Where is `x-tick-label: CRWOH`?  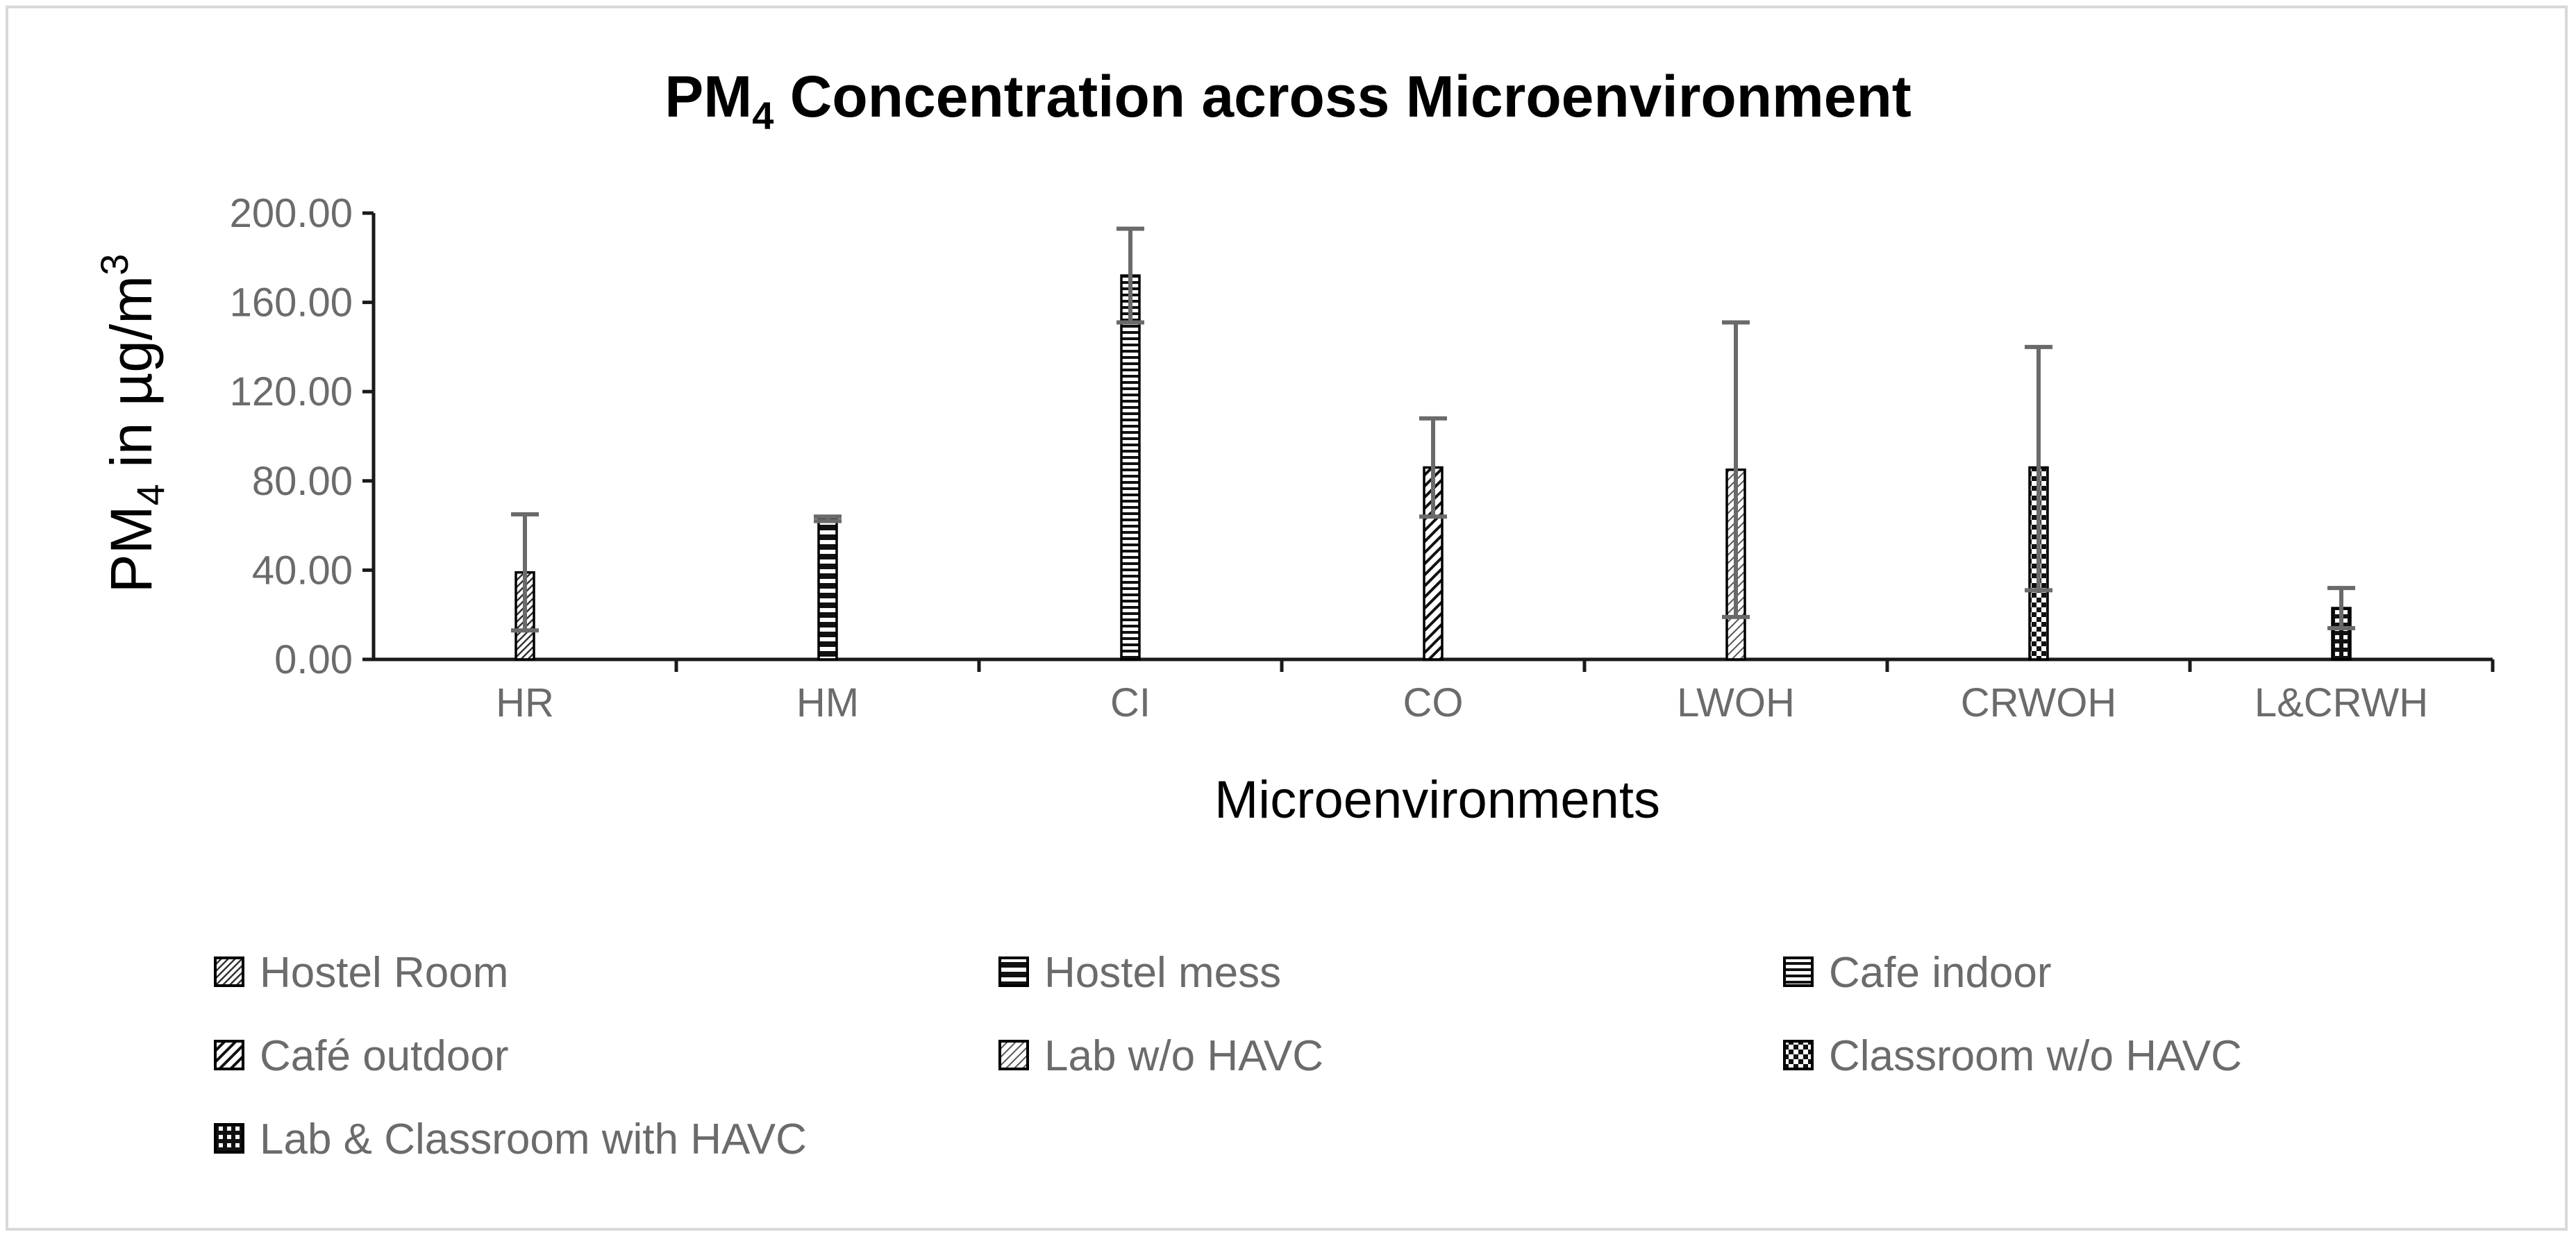 x-tick-label: CRWOH is located at coordinates (2038, 702).